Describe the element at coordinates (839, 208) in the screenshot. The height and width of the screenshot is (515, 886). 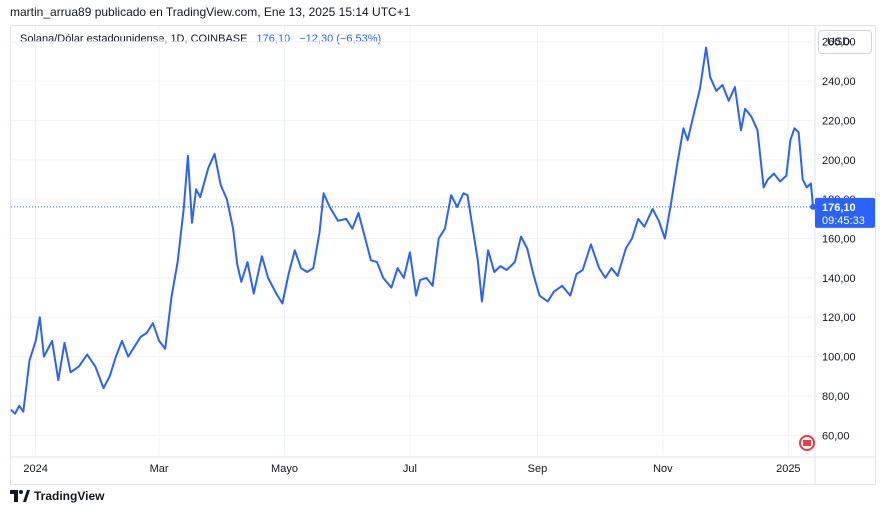
I see `price-tag-value: 176,10` at that location.